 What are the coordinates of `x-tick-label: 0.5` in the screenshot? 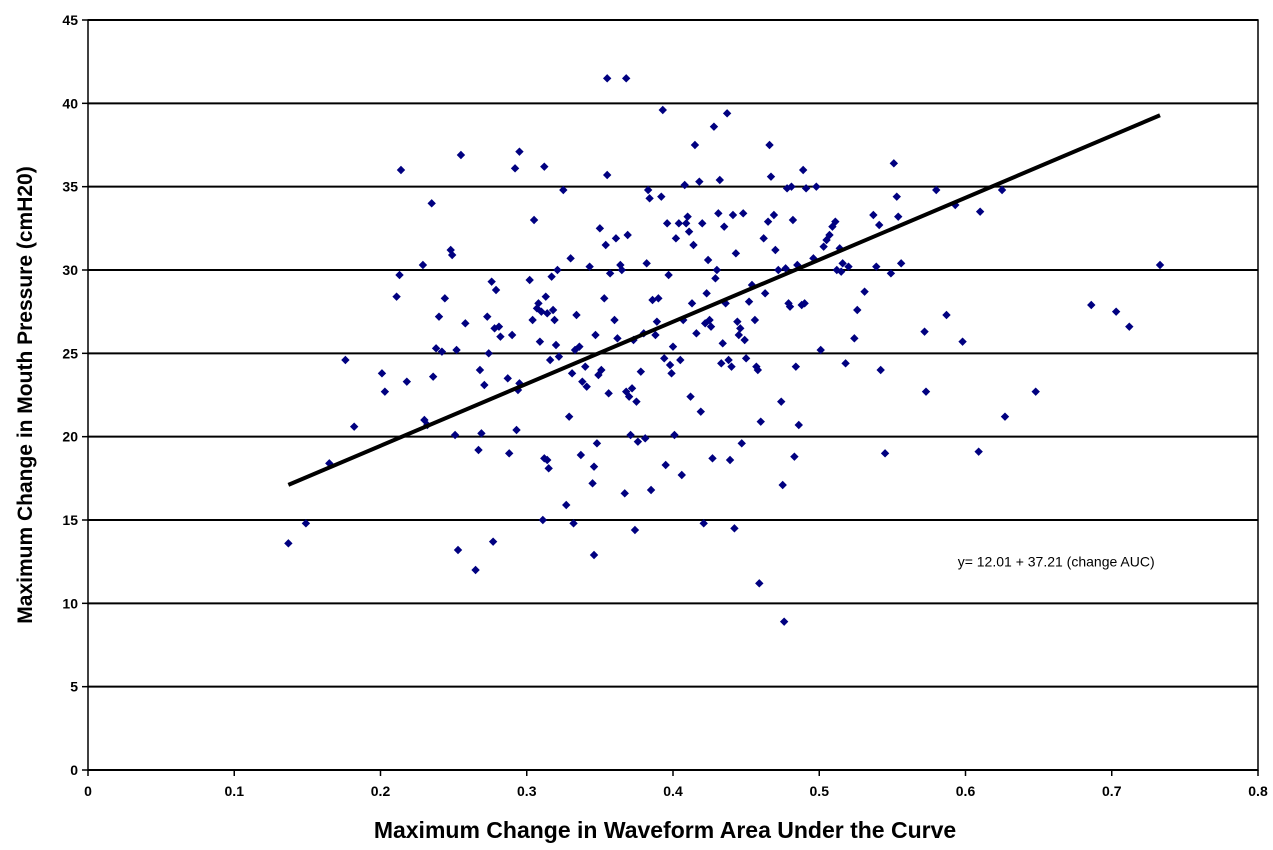 It's located at (820, 791).